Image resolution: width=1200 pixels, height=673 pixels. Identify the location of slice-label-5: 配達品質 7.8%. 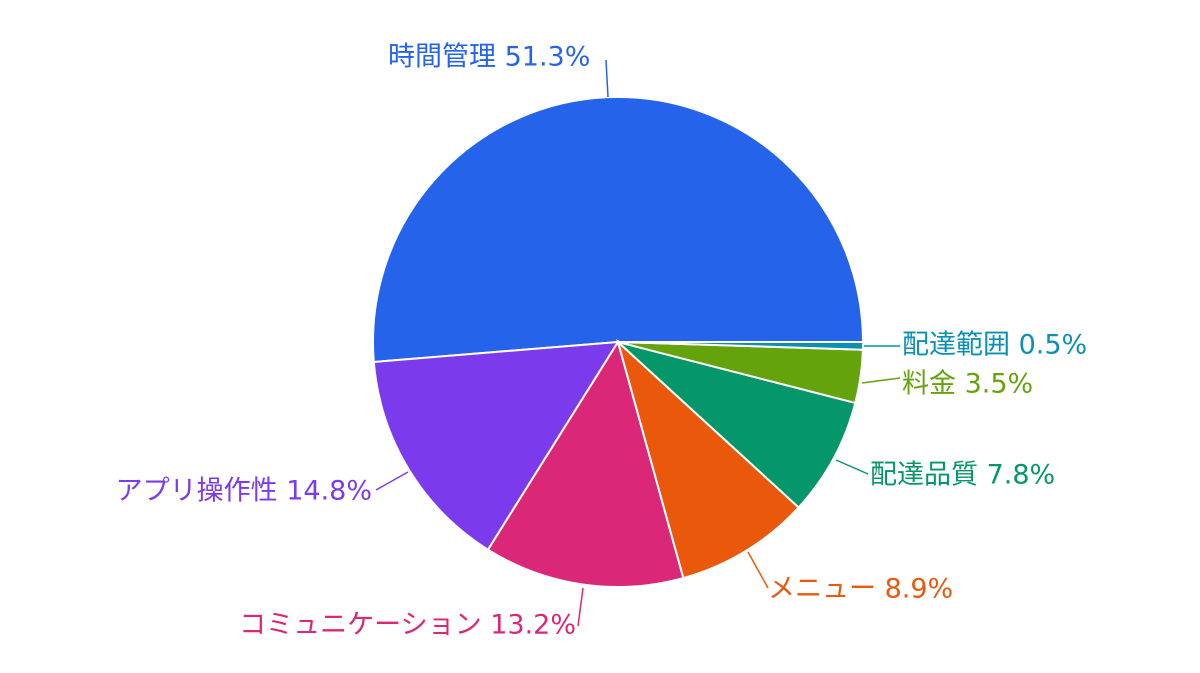
(962, 475).